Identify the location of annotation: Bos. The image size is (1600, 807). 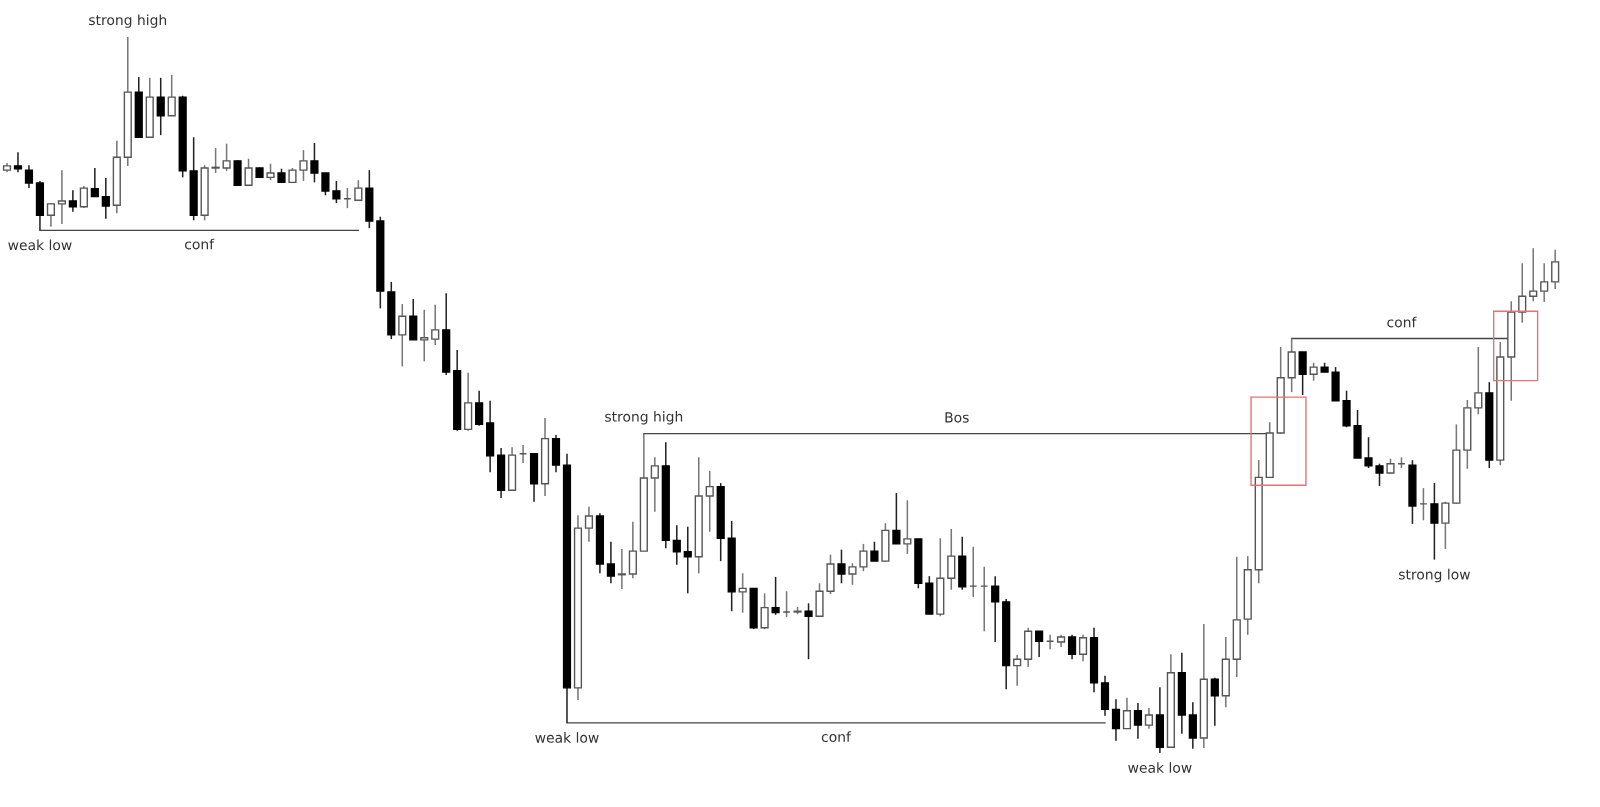
(957, 417).